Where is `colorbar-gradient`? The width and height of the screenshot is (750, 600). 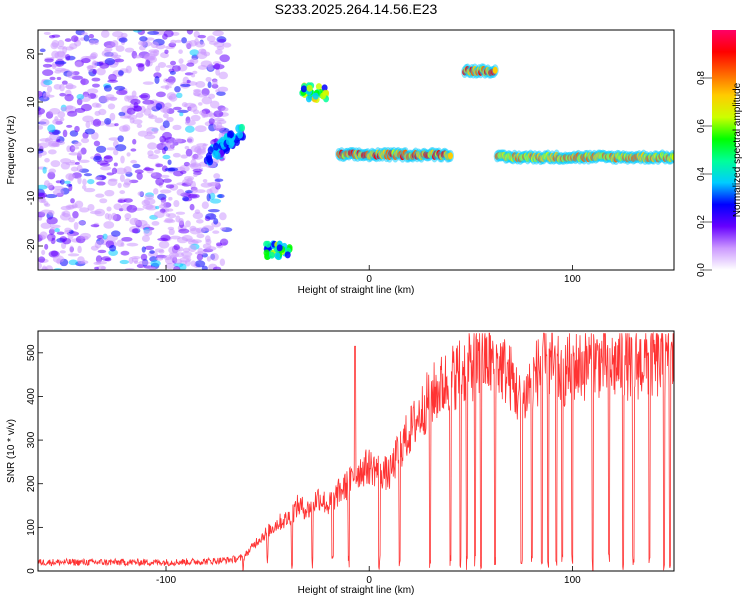
colorbar-gradient is located at coordinates (724, 150).